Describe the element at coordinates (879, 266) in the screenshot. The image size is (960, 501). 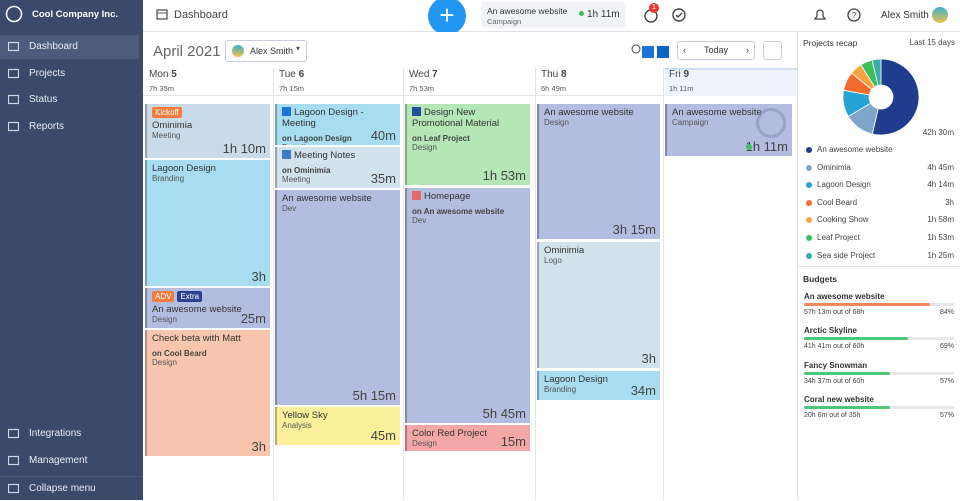
I see `divider` at that location.